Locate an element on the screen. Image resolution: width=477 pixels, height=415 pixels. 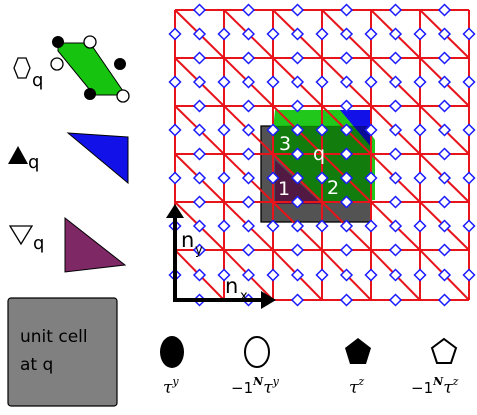
hexagon-outline-icon is located at coordinates (22, 68).